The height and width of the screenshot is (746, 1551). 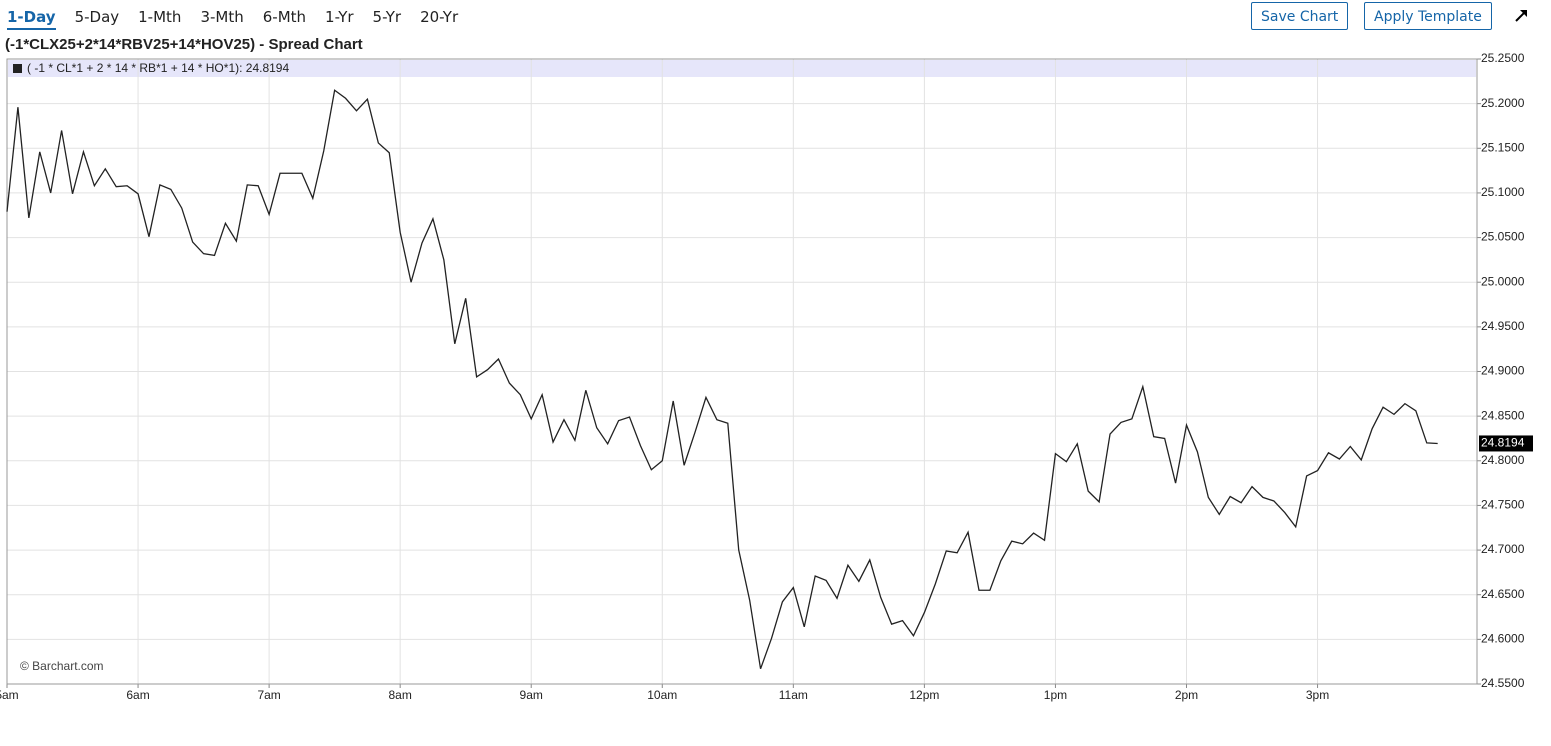 I want to click on x-tick-label: 1pm, so click(x=1055, y=695).